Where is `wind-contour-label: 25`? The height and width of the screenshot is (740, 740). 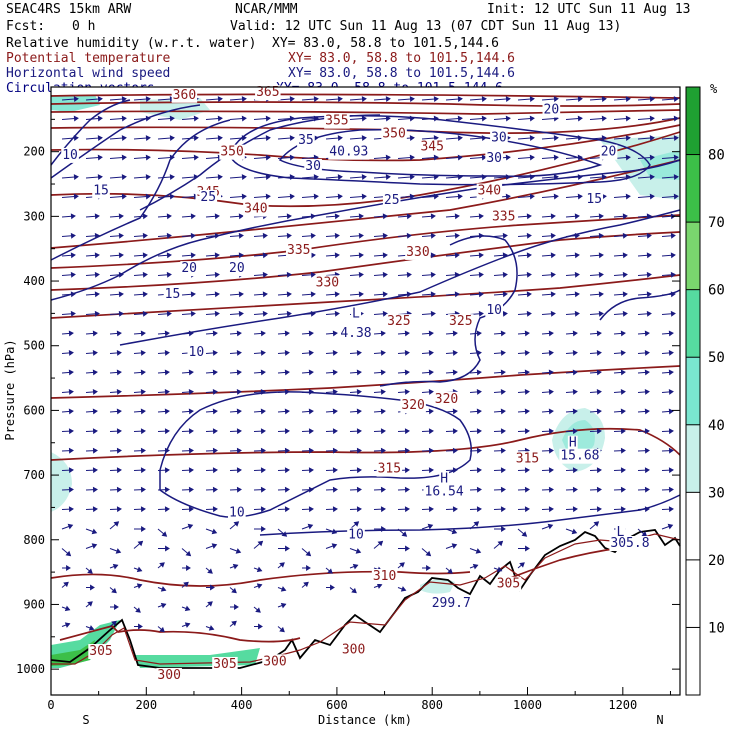
wind-contour-label: 25 is located at coordinates (208, 197).